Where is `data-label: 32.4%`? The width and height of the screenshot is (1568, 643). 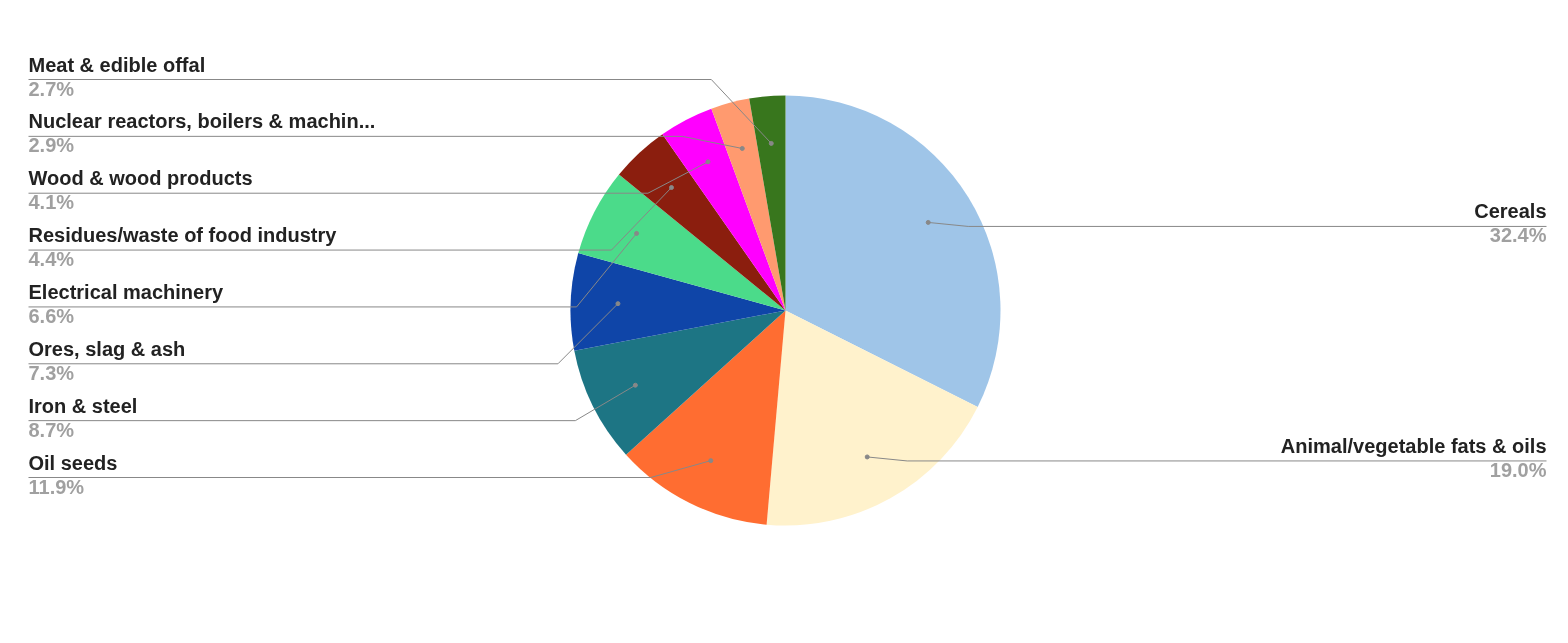
data-label: 32.4% is located at coordinates (1518, 235).